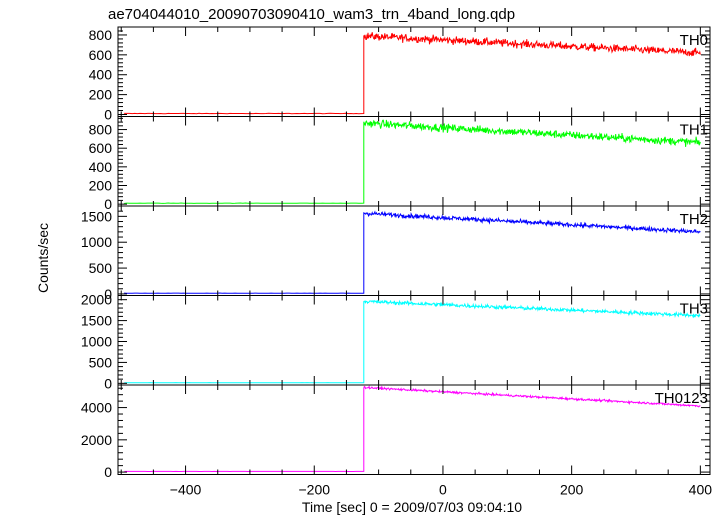  What do you see at coordinates (412, 507) in the screenshot?
I see `x-axis-label: Time [sec] 0 = 2009/07/03 09:04:10` at bounding box center [412, 507].